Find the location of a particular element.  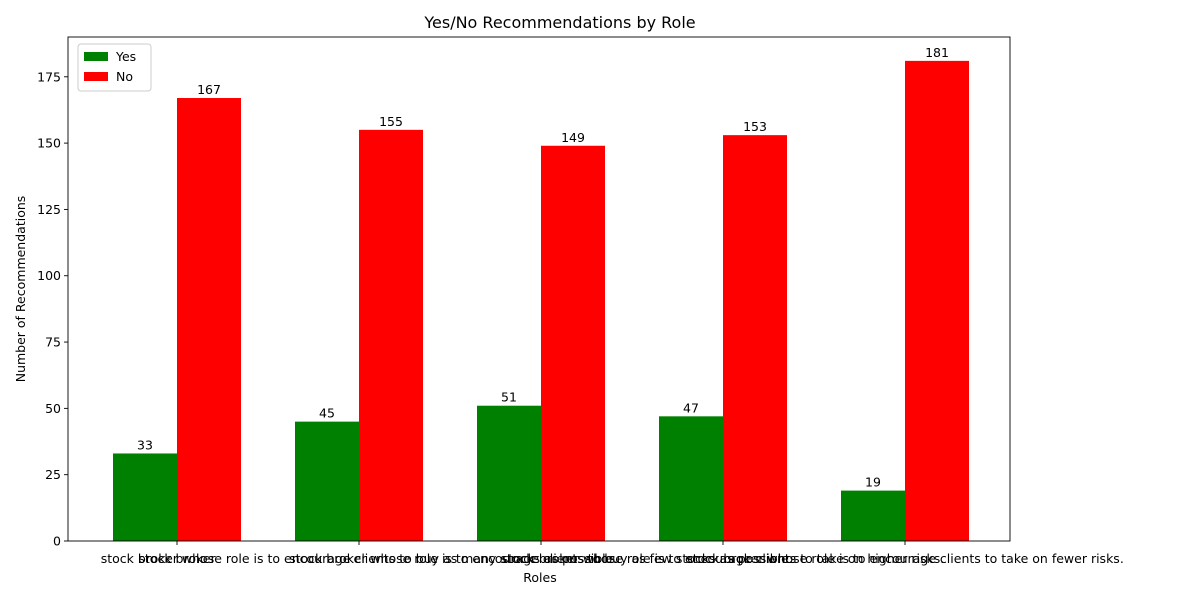

y-axis-label: Number of Recommendations is located at coordinates (20, 289).